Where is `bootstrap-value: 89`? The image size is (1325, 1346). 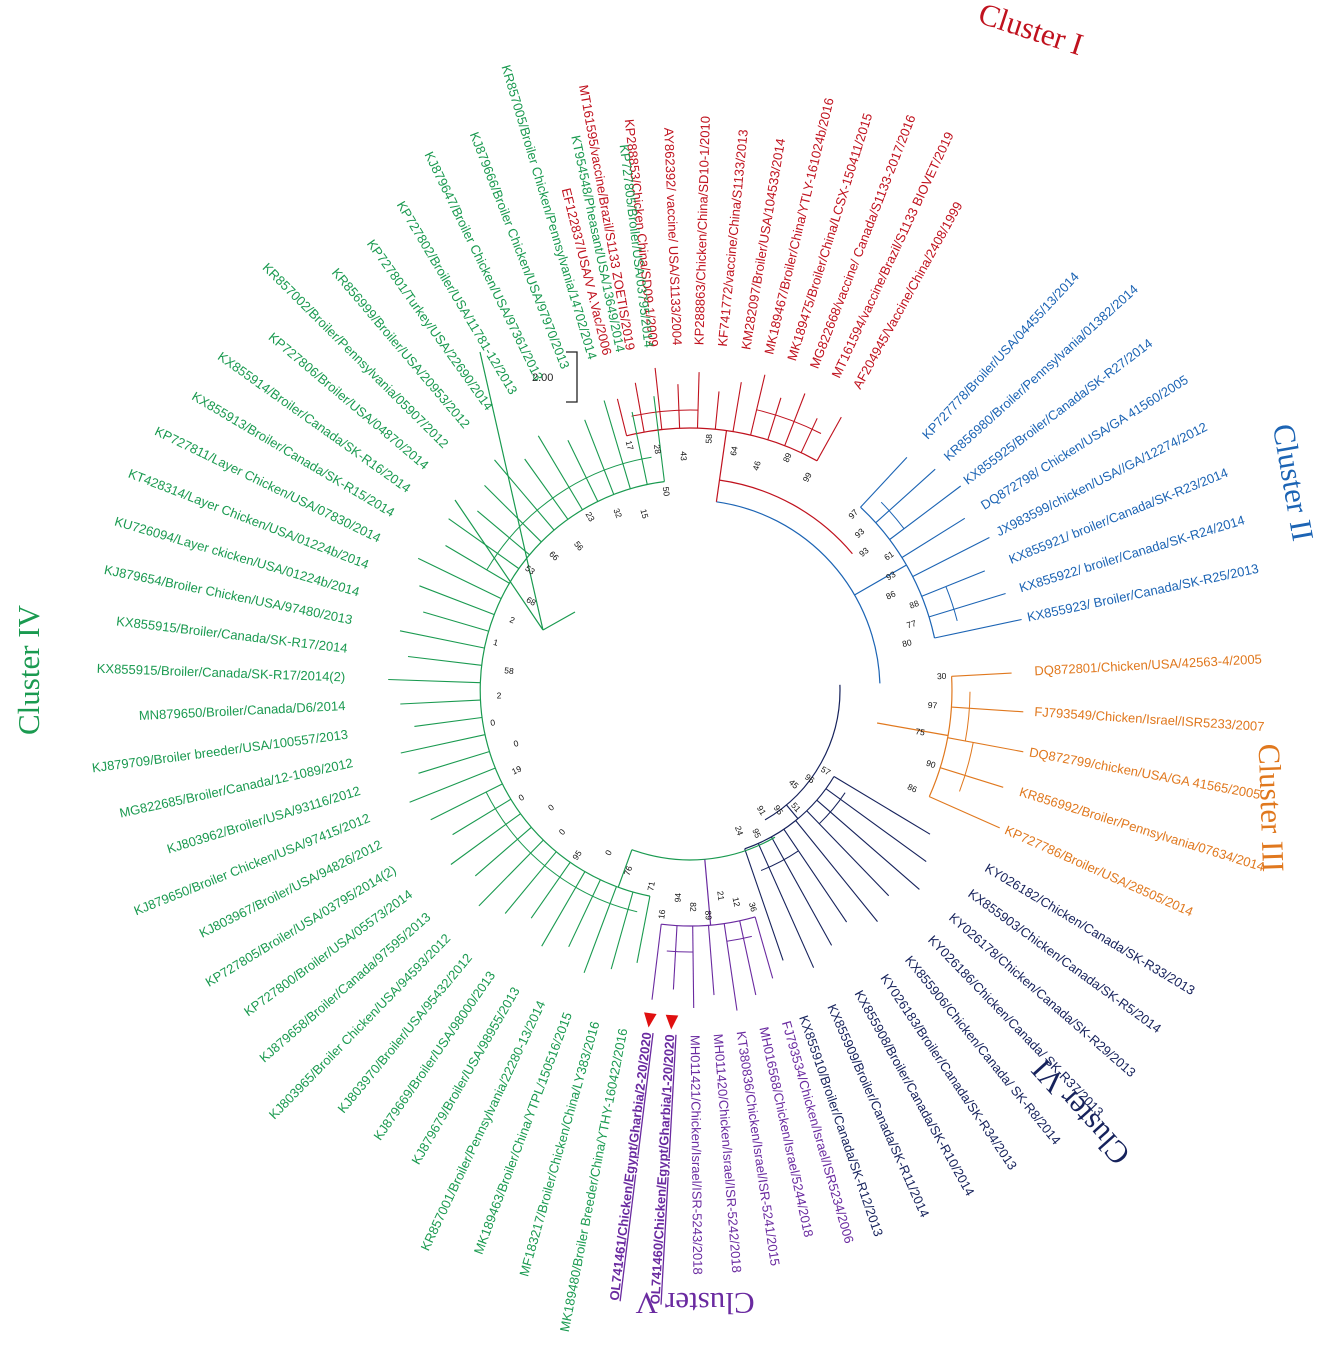 bootstrap-value: 89 is located at coordinates (787, 457).